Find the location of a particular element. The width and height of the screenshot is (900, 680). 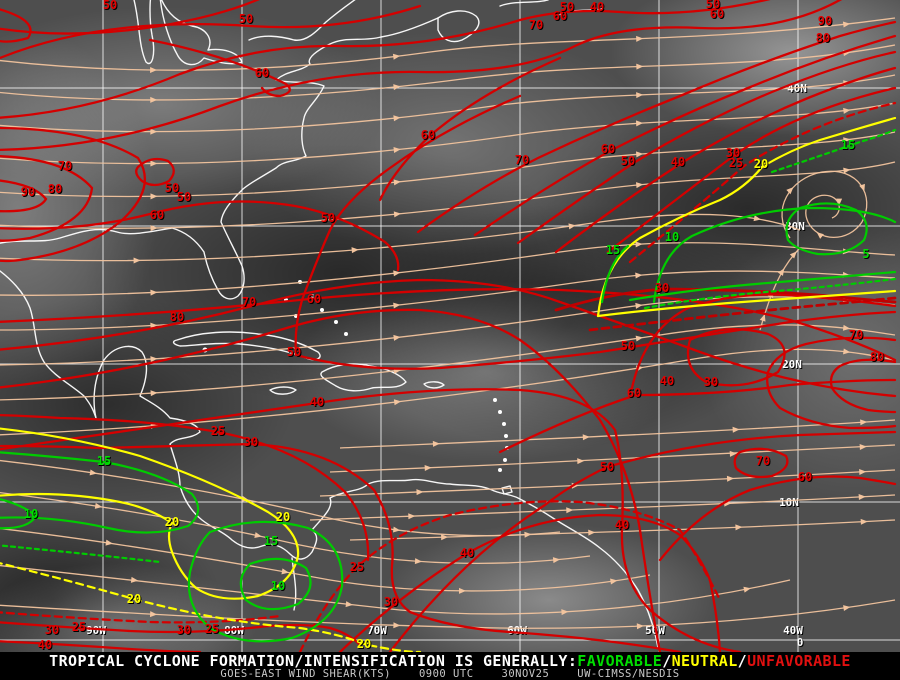

longitude-label: 40W is located at coordinates (793, 630).